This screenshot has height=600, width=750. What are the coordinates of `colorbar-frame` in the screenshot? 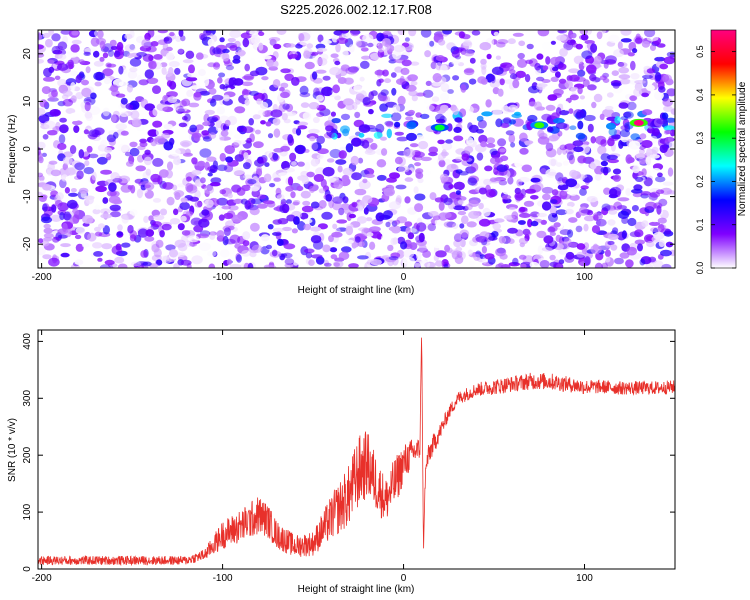 It's located at (723, 149).